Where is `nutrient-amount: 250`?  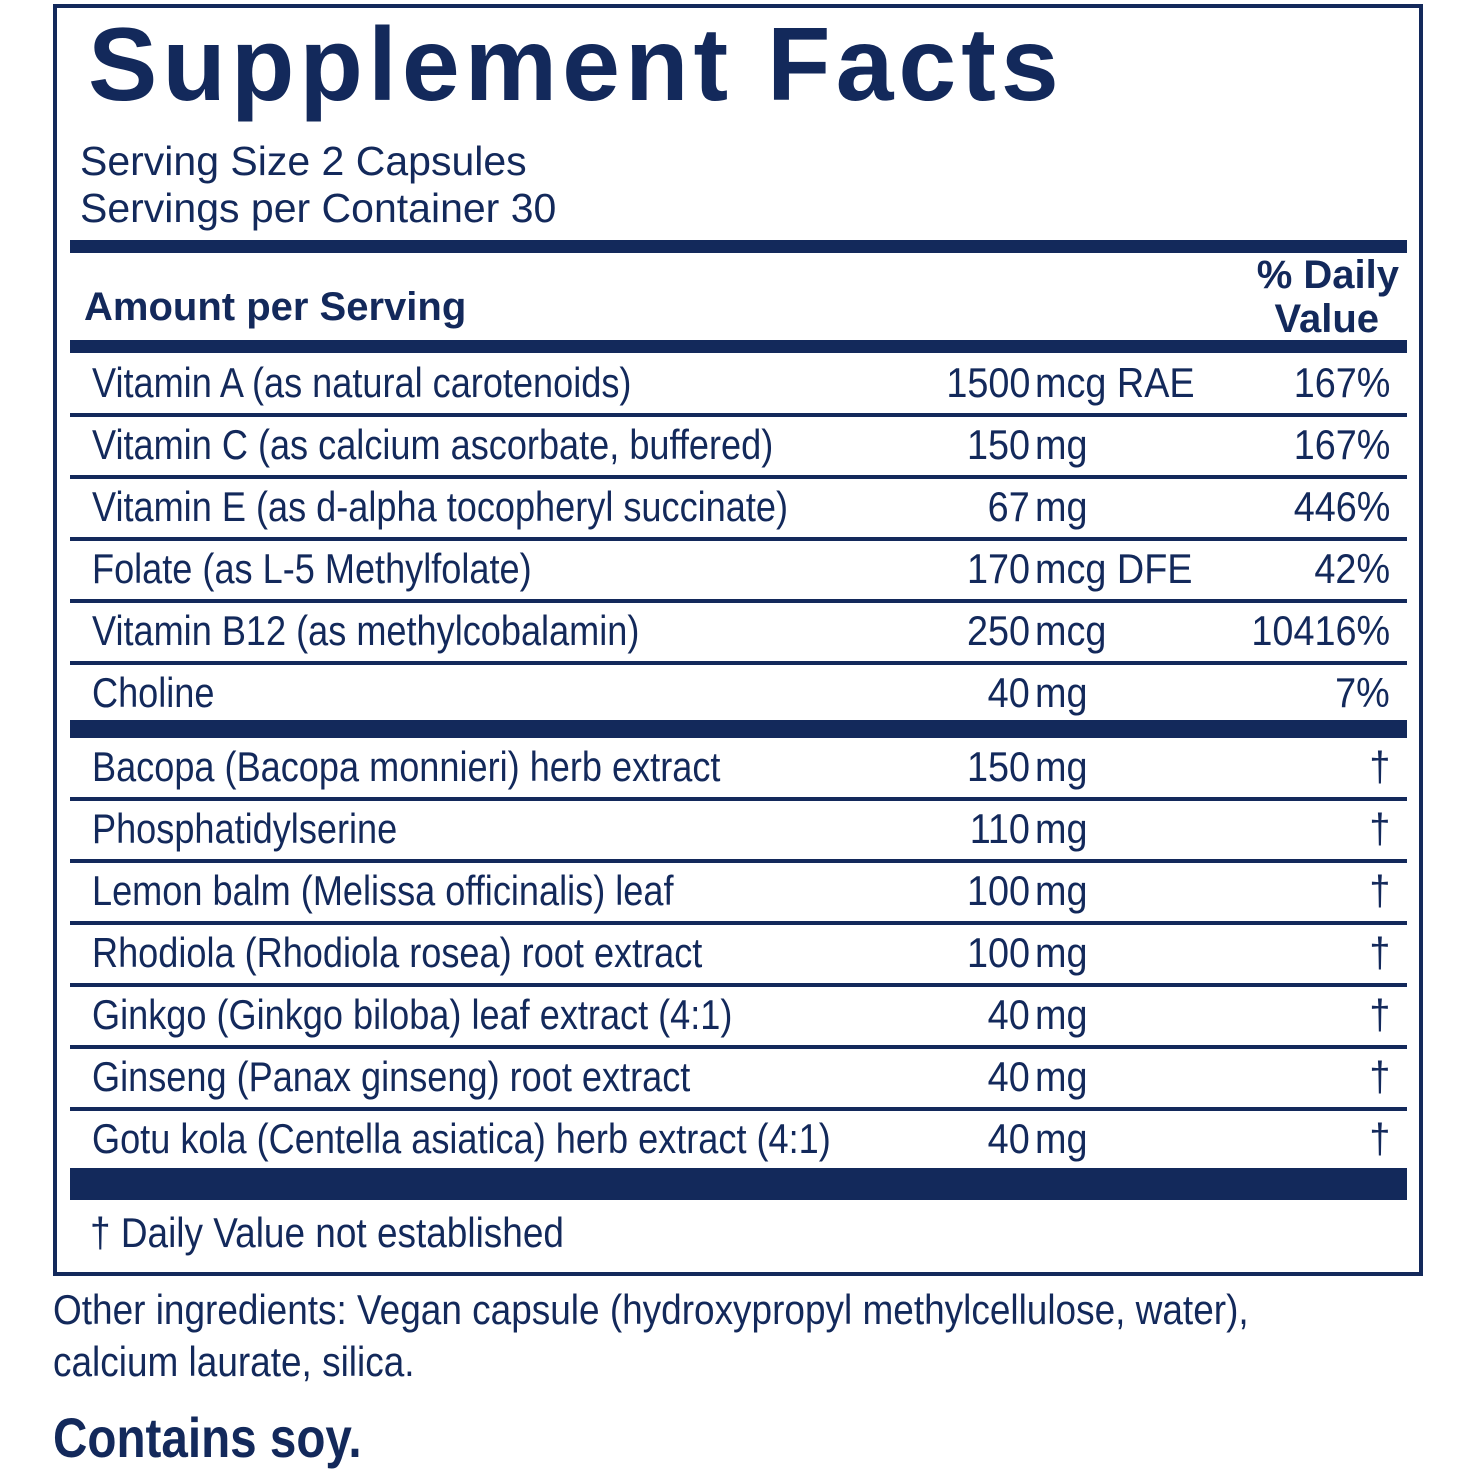
nutrient-amount: 250 is located at coordinates (998, 630).